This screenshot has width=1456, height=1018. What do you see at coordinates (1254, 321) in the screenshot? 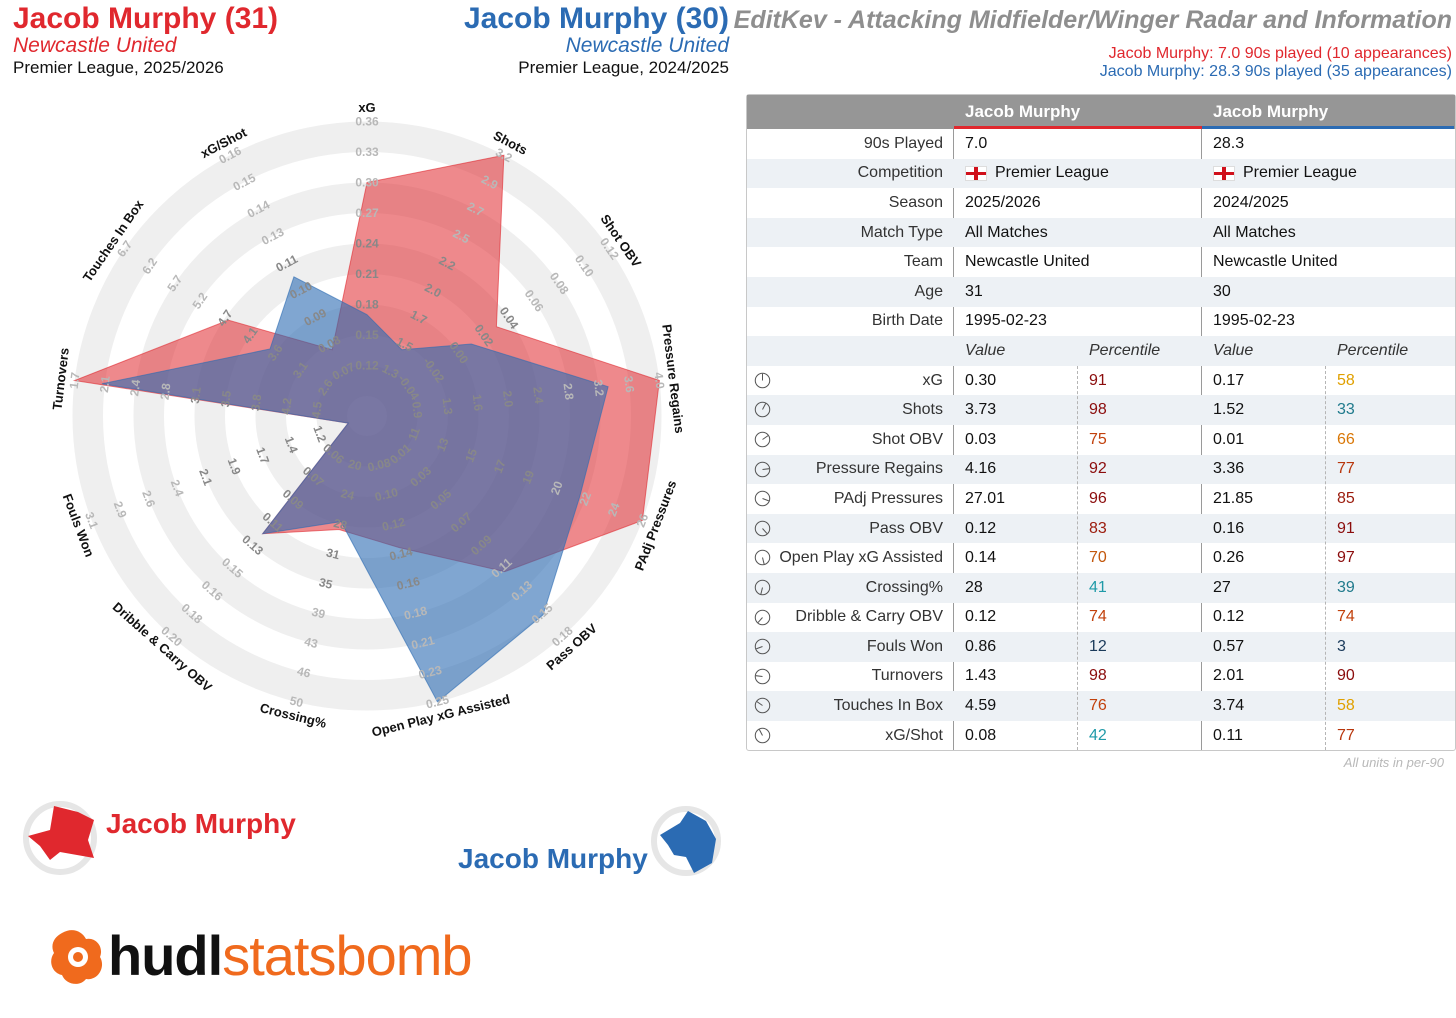
I see `value-text: 1995-02-23` at bounding box center [1254, 321].